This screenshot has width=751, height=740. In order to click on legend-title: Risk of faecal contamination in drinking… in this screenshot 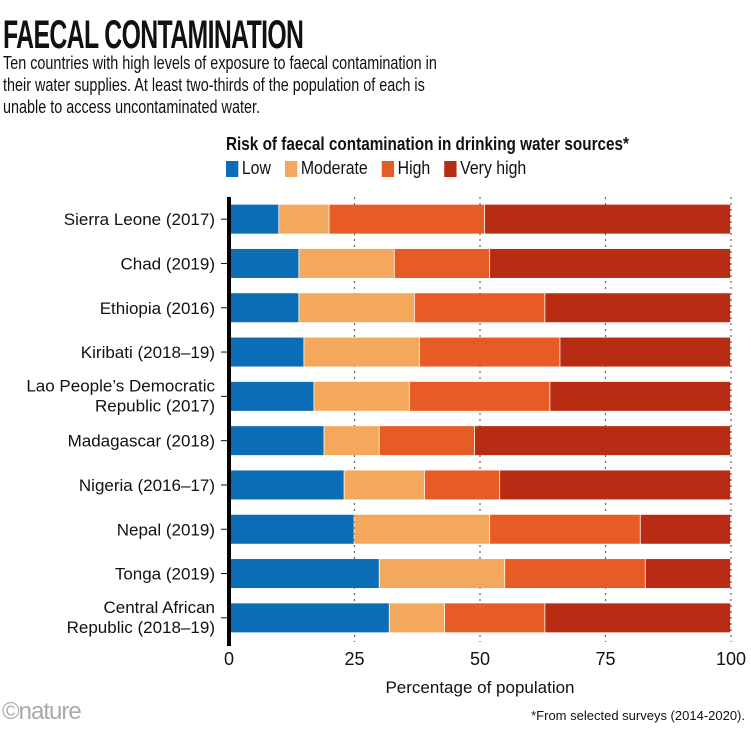, I will do `click(428, 144)`.